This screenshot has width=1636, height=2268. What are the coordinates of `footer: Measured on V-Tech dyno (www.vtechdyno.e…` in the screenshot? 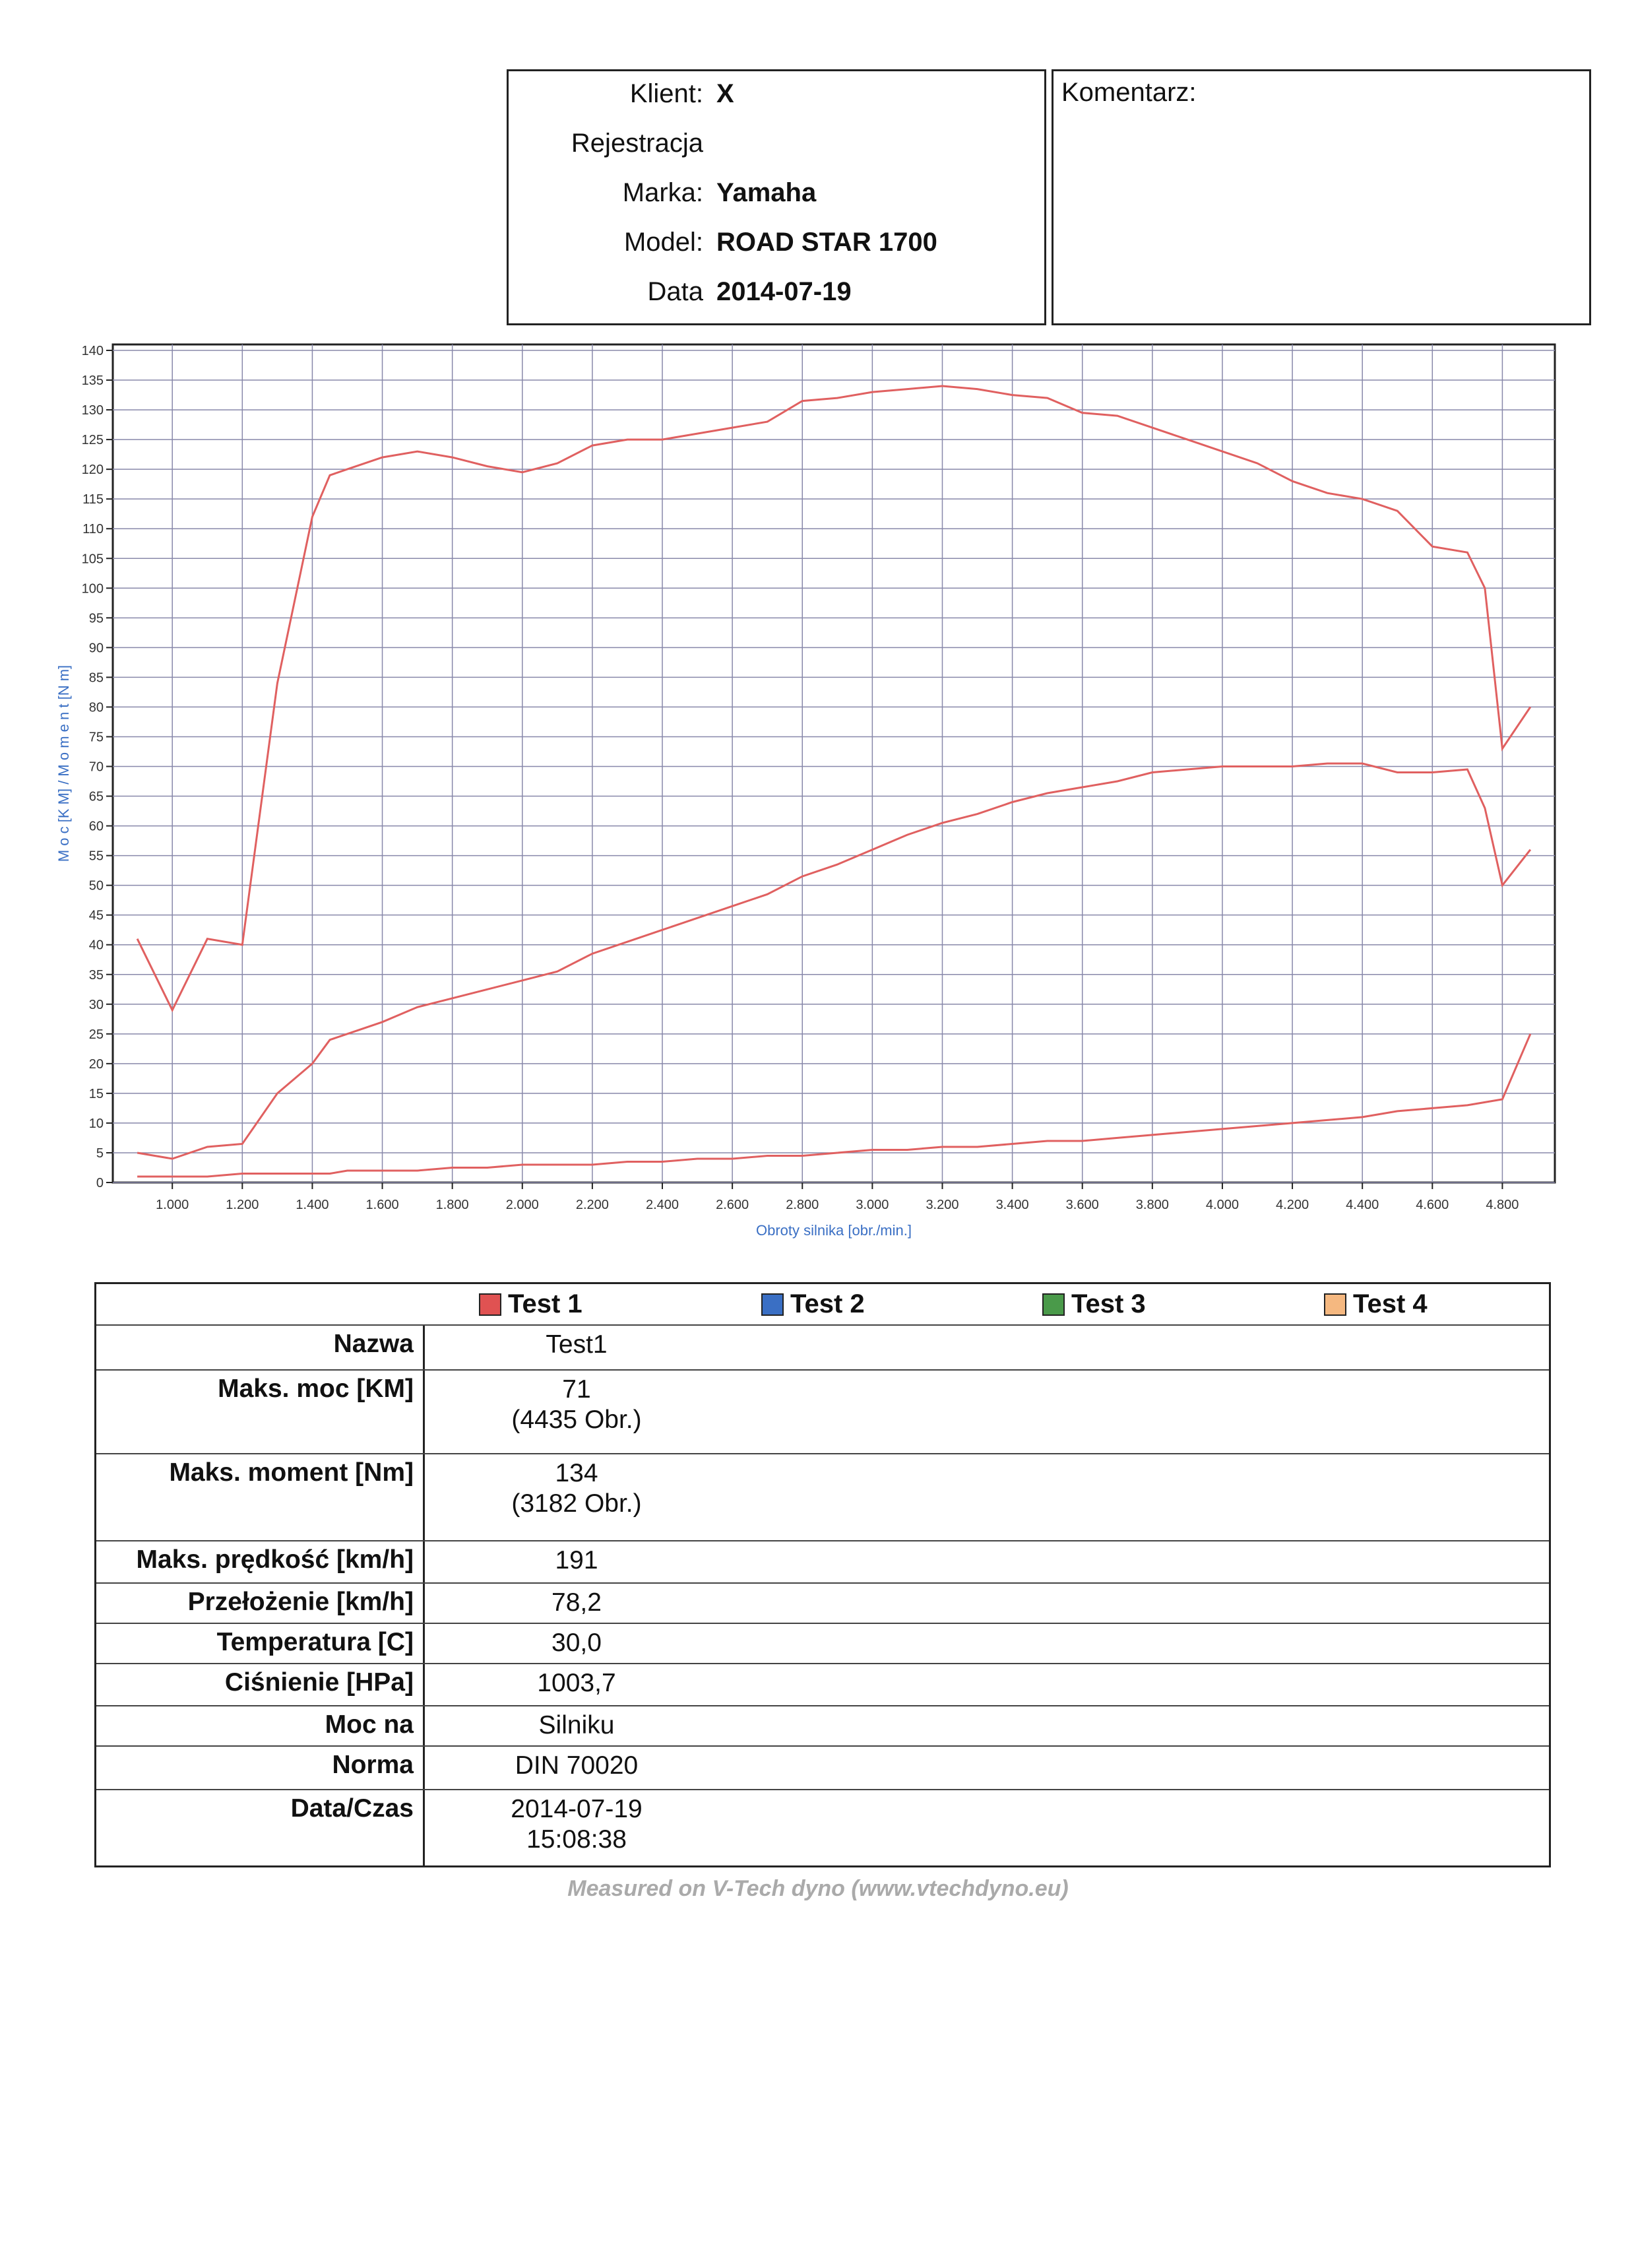 It's located at (818, 1889).